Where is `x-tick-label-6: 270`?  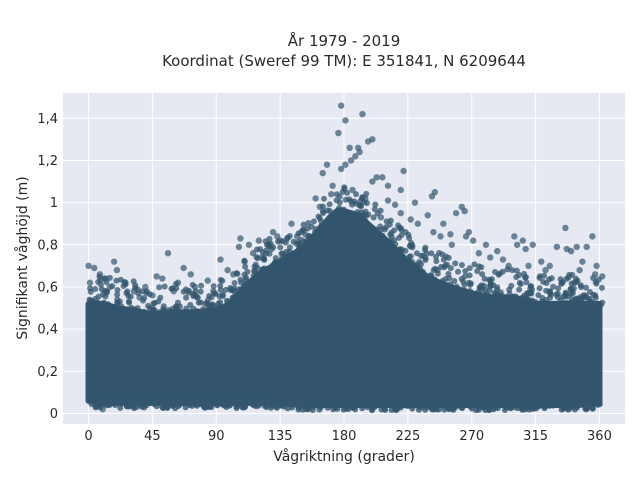 x-tick-label-6: 270 is located at coordinates (471, 436).